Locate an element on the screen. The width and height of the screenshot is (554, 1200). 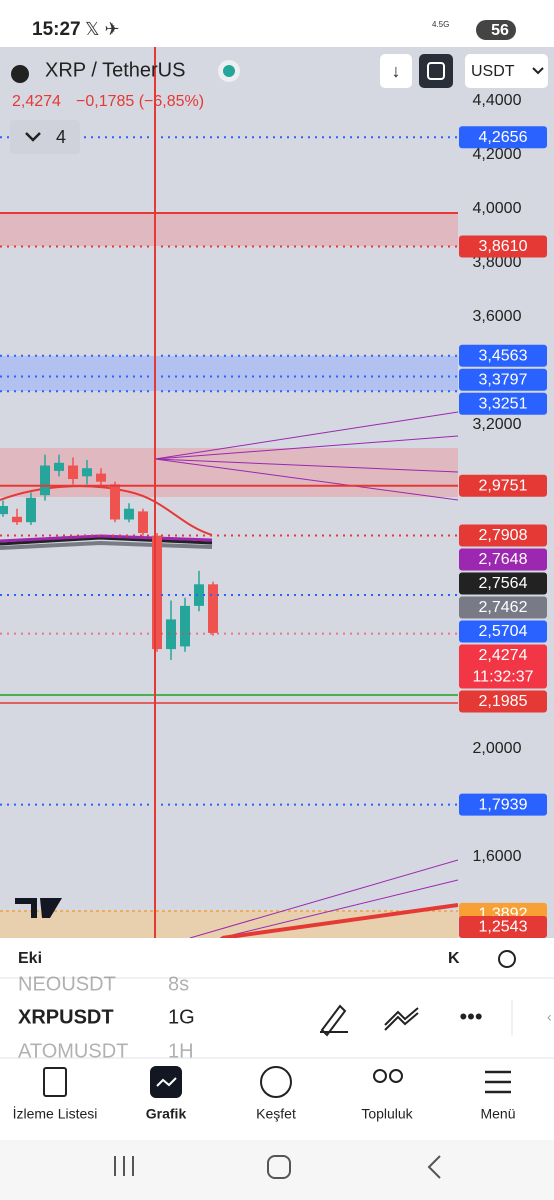
nav-label: Grafik is located at coordinates (166, 1114).